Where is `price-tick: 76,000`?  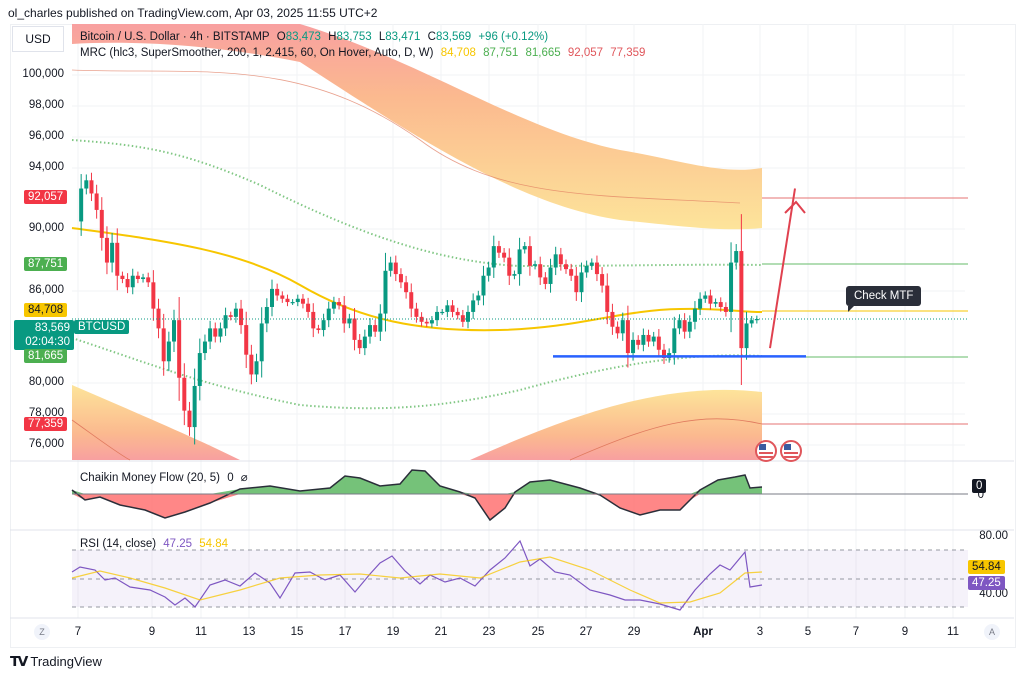 price-tick: 76,000 is located at coordinates (46, 444).